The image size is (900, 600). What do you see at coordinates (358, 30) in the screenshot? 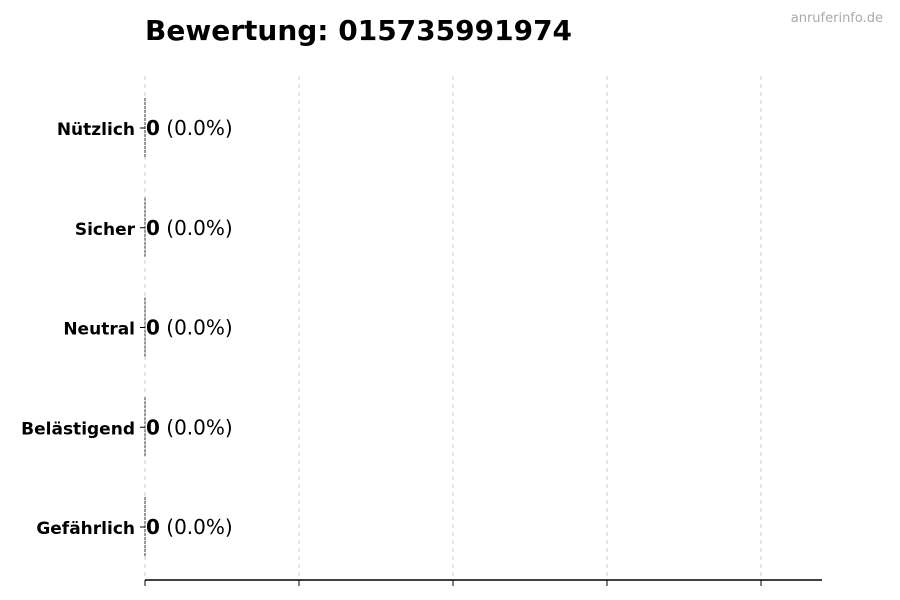
I see `chart-title: Bewertung: 015735991974` at bounding box center [358, 30].